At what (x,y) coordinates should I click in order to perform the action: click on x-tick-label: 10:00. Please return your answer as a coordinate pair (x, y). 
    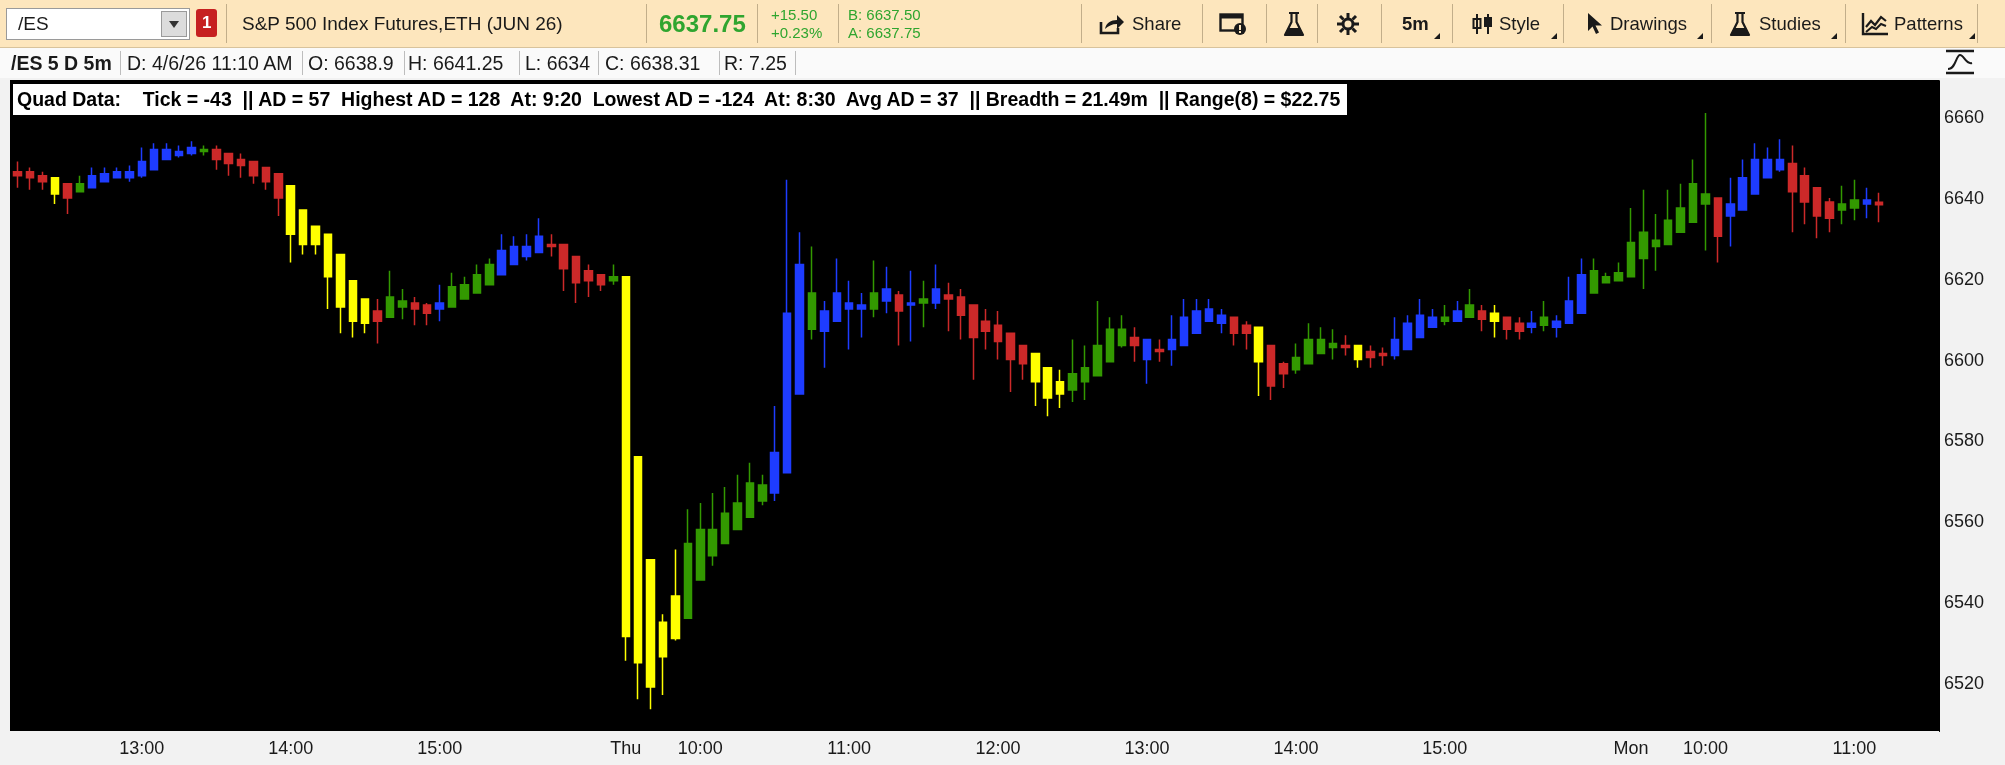
    Looking at the image, I should click on (700, 747).